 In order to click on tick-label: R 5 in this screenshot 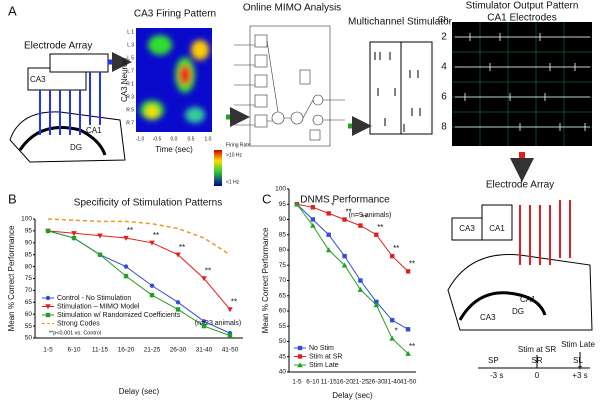, I will do `click(130, 110)`.